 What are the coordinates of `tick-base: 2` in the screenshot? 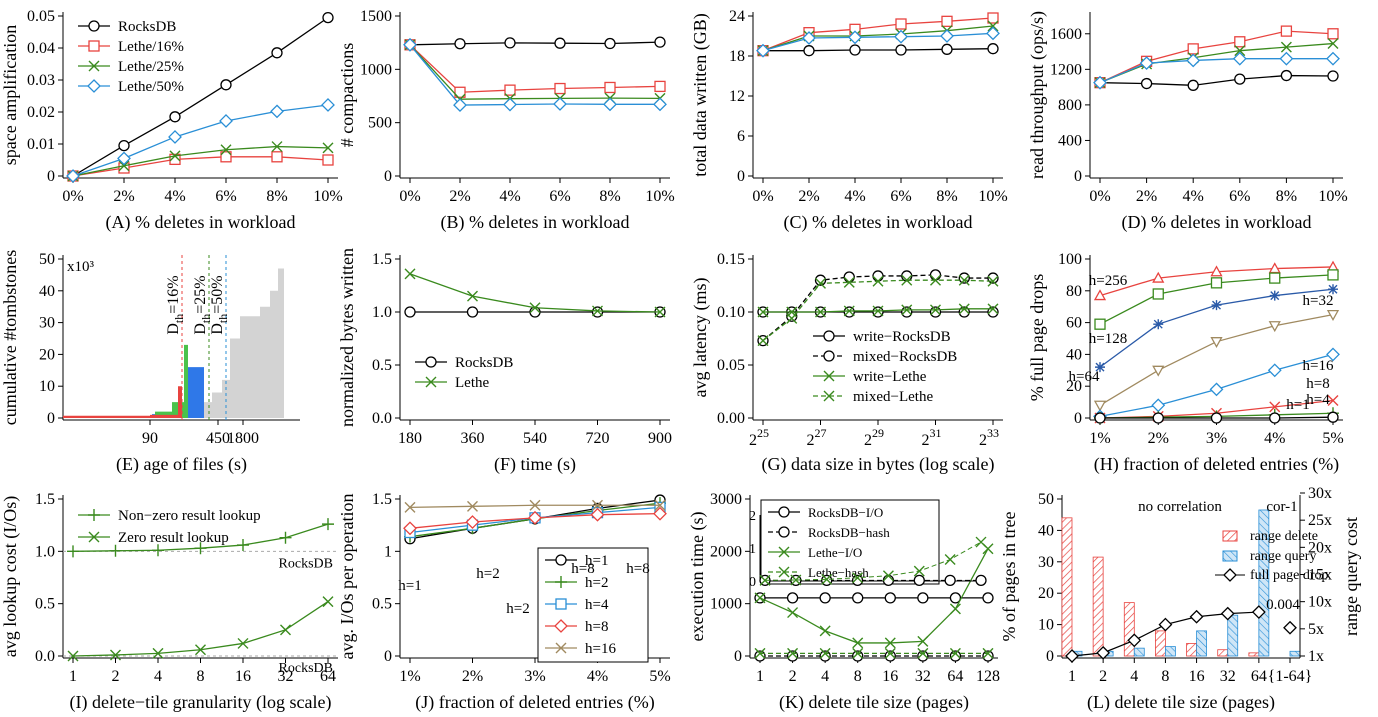 It's located at (983, 440).